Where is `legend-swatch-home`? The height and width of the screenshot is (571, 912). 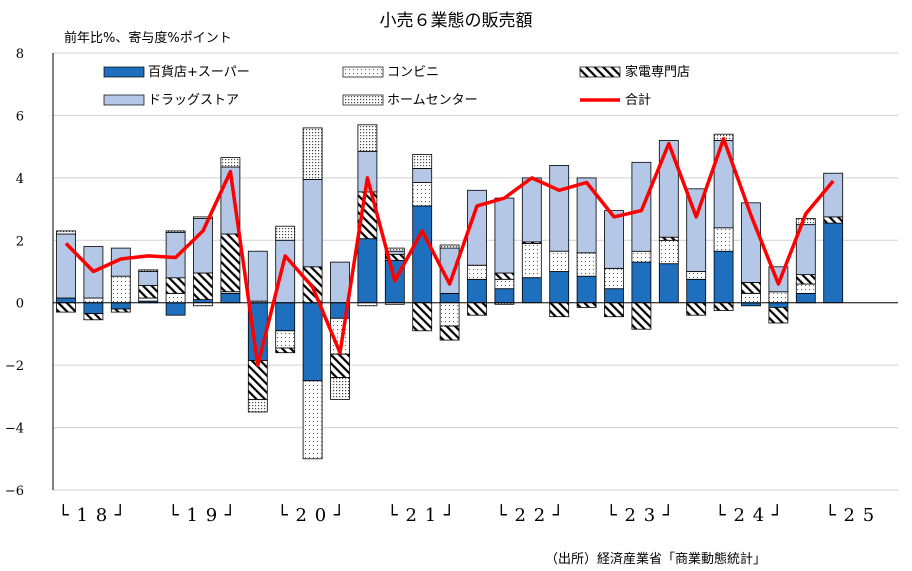 legend-swatch-home is located at coordinates (363, 100).